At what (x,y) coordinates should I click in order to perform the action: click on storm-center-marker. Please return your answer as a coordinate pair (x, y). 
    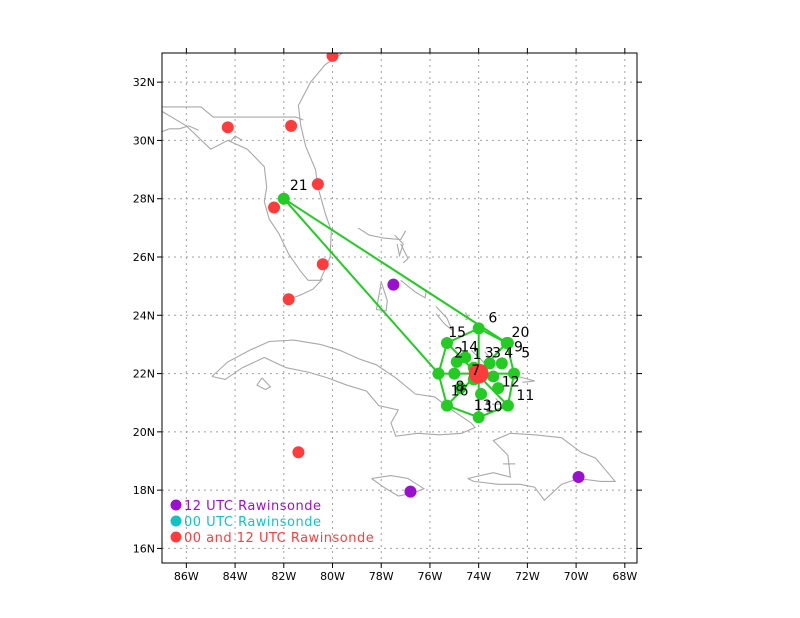
    Looking at the image, I should click on (478, 373).